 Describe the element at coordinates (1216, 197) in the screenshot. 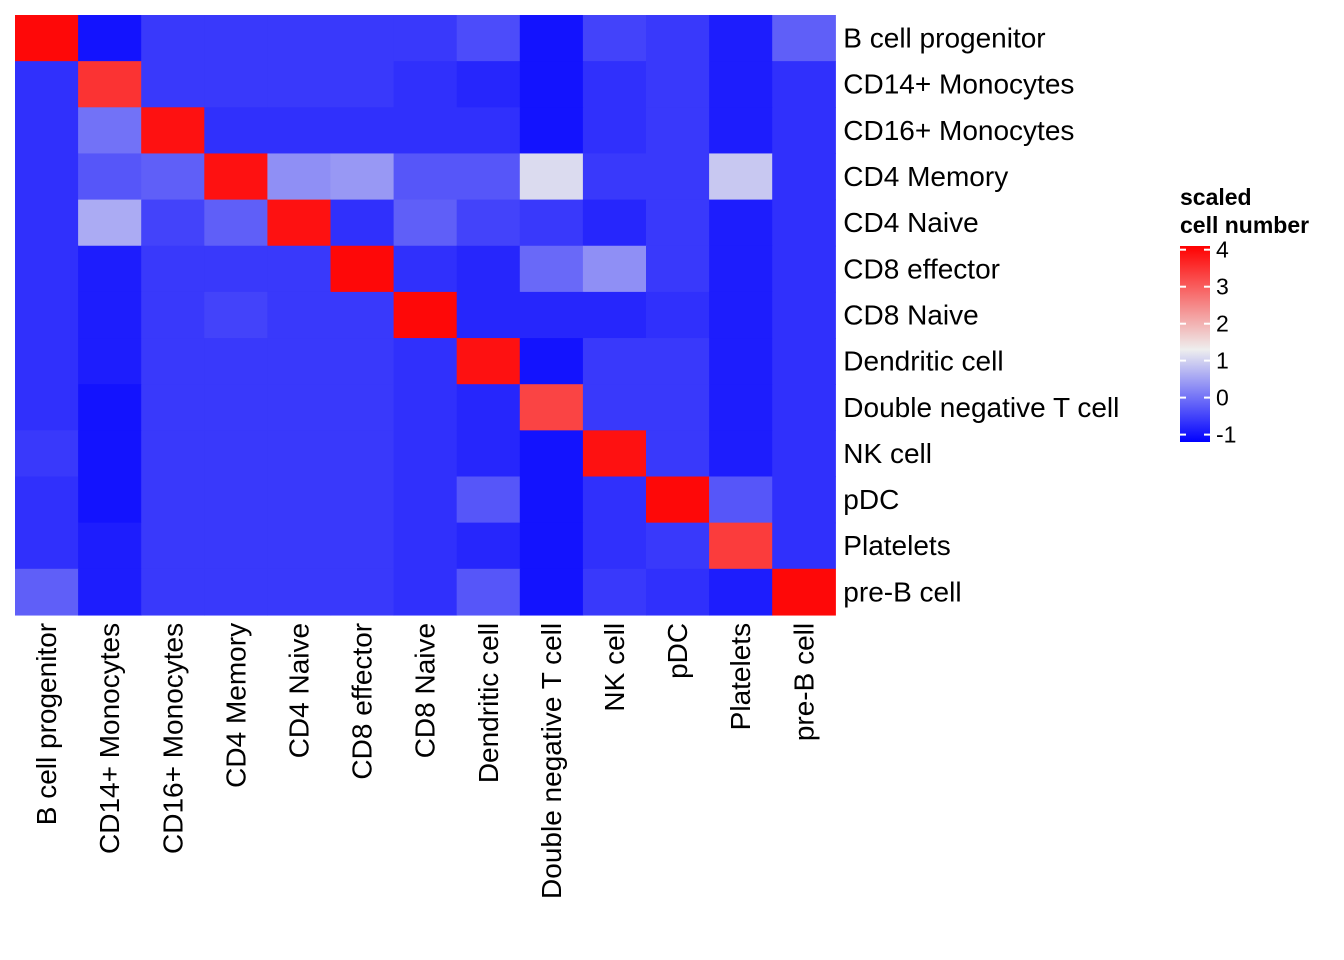

I see `legend-title-line-1: scaled` at that location.